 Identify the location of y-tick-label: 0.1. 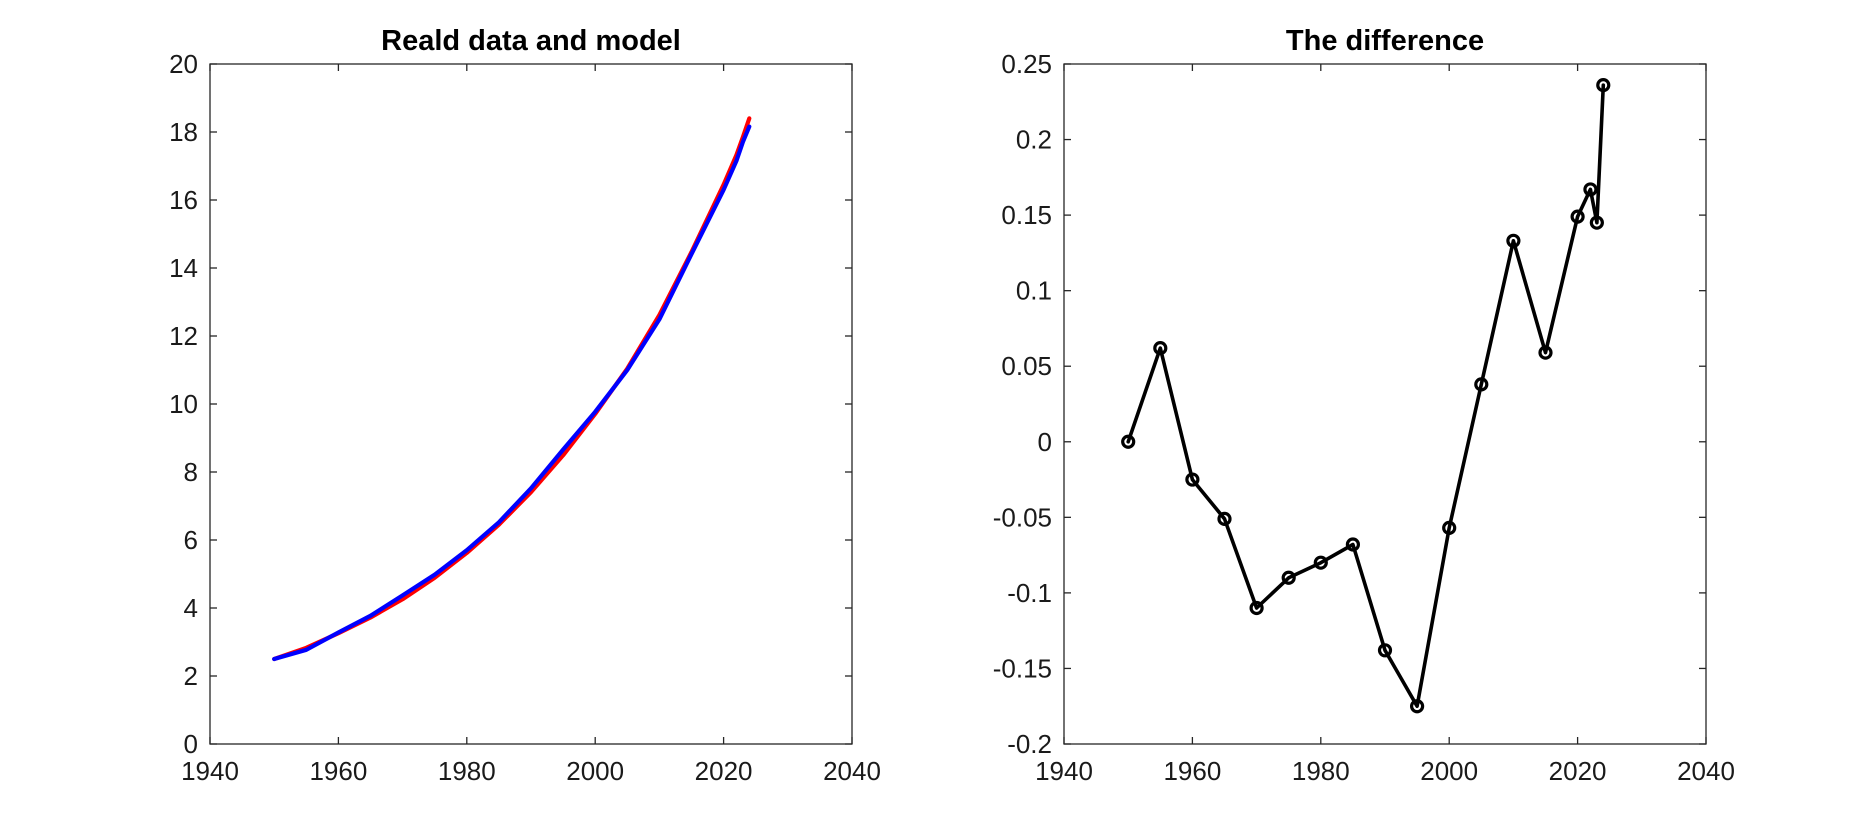
(1034, 291).